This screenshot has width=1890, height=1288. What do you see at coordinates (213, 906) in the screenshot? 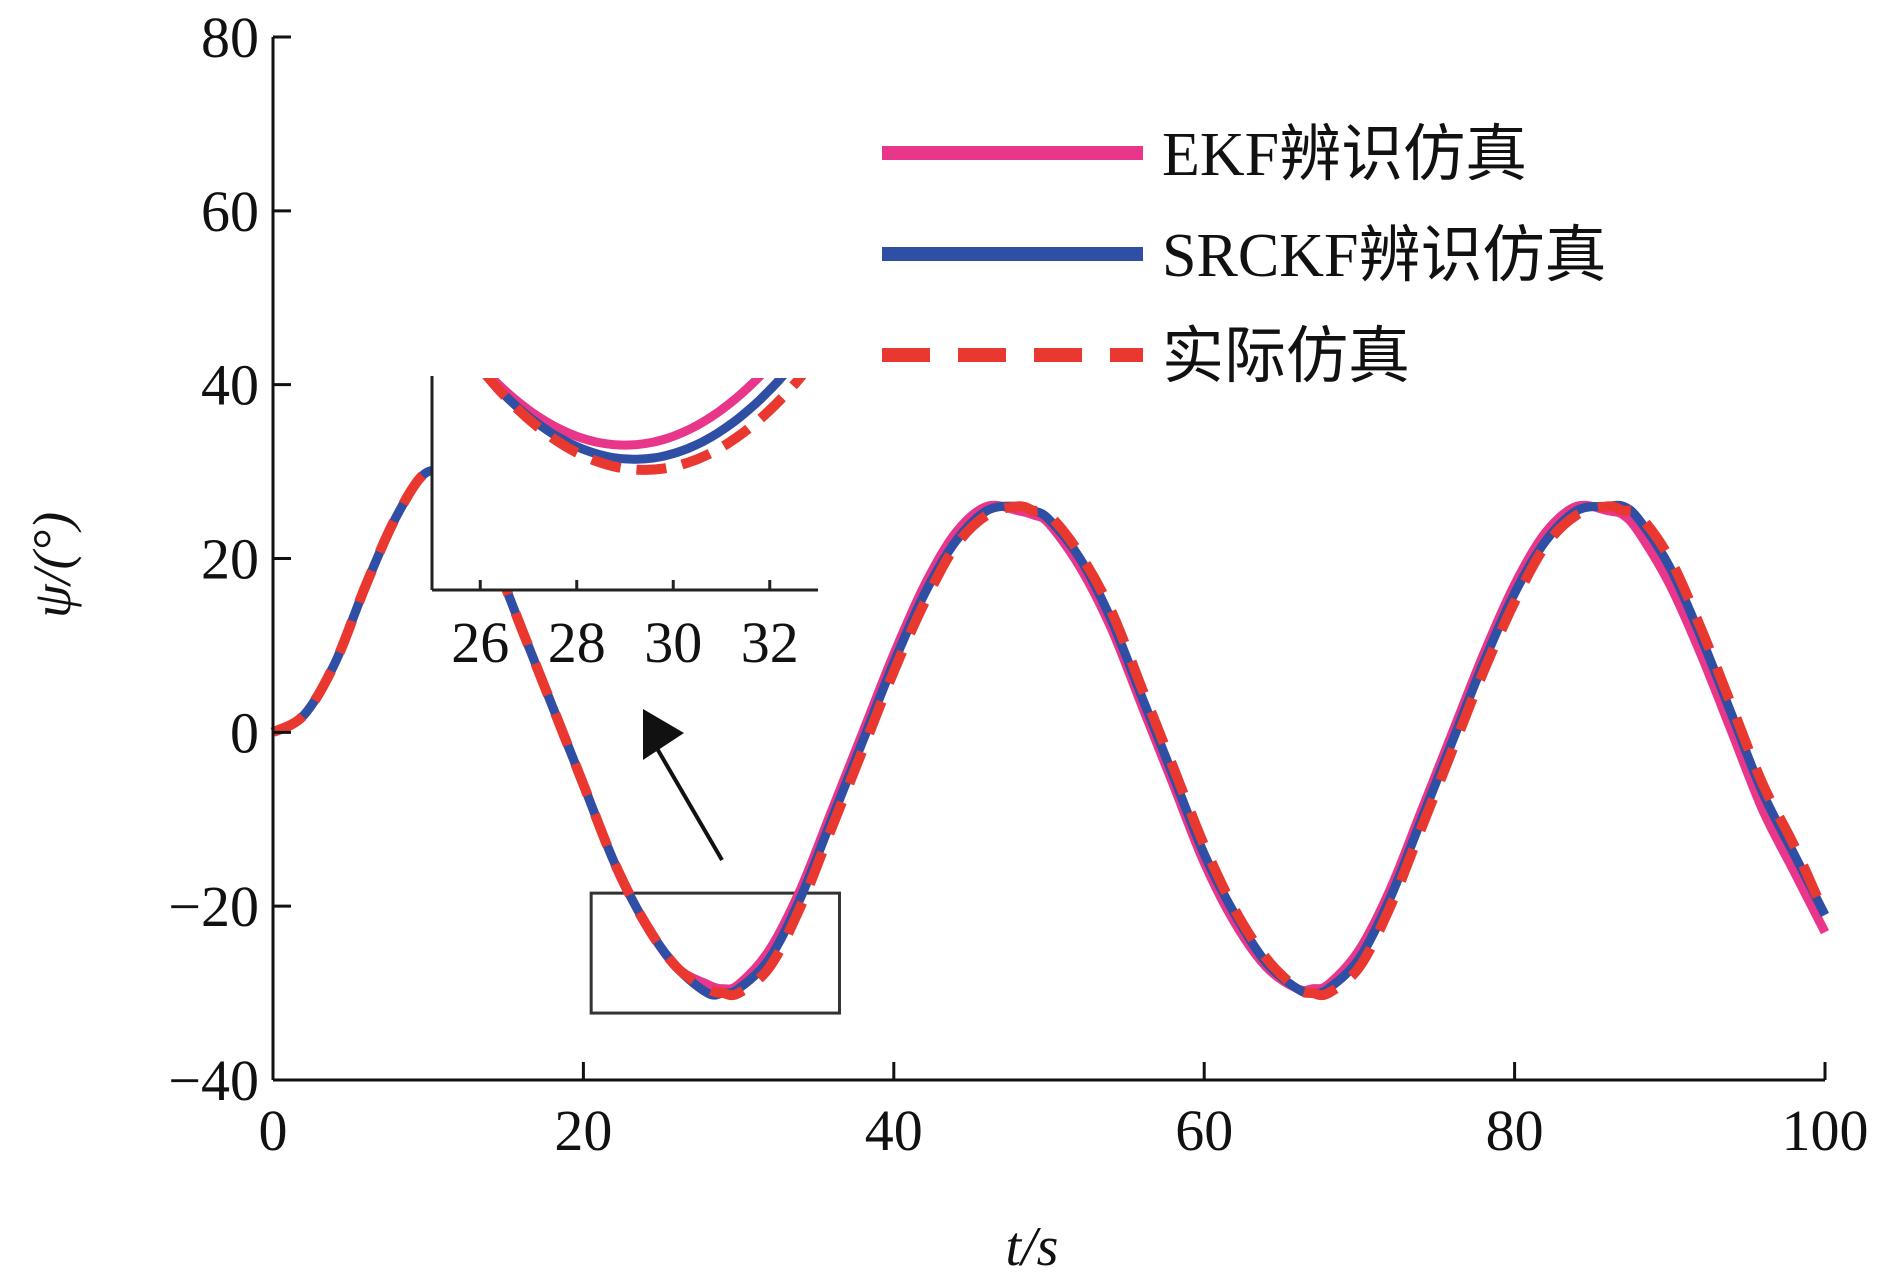
I see `y-tick-label: −20` at bounding box center [213, 906].